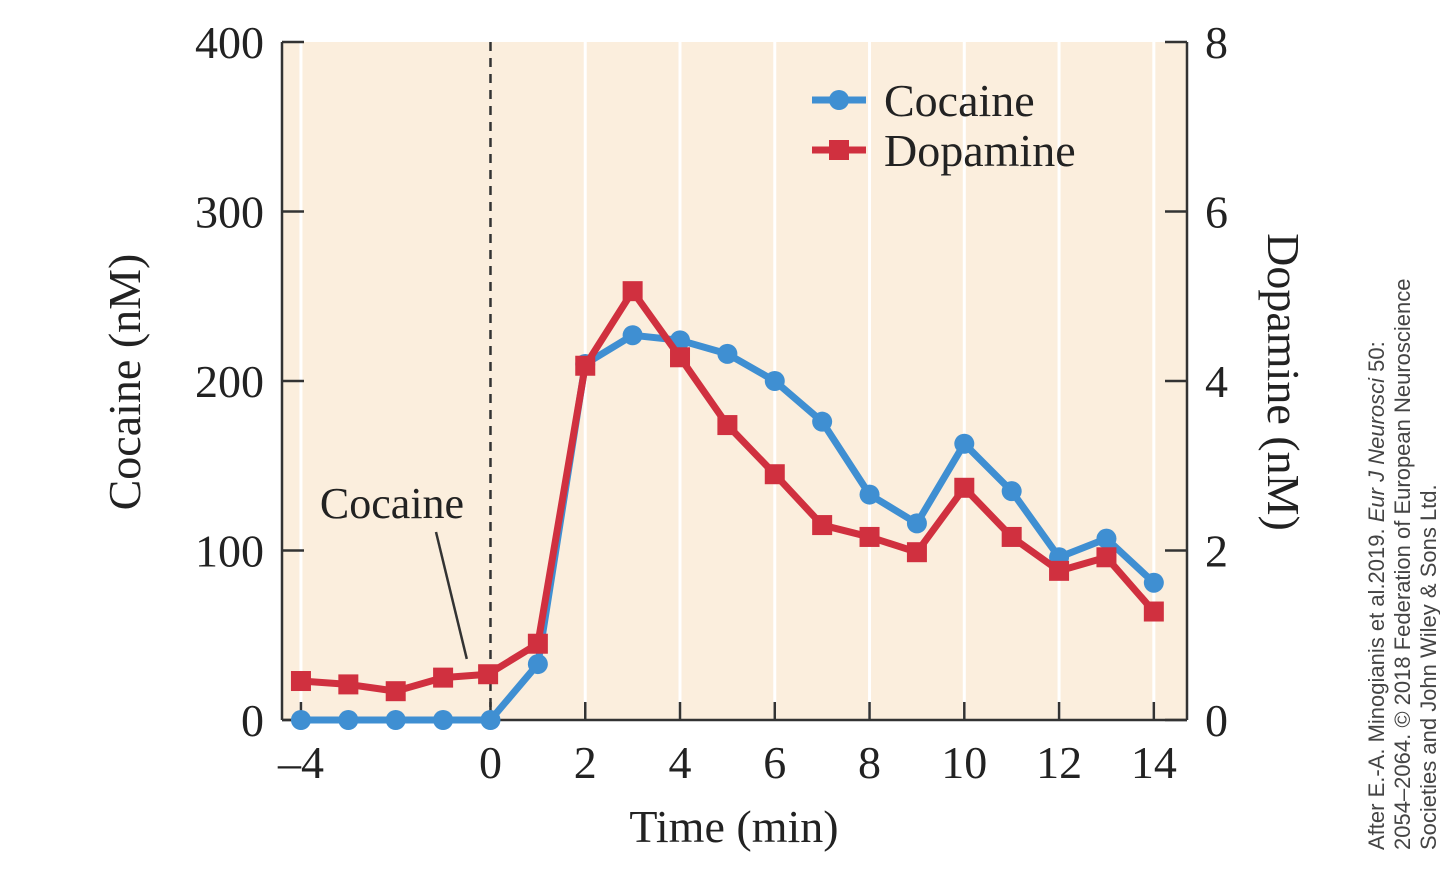  What do you see at coordinates (869, 762) in the screenshot?
I see `x-tick-label: 8` at bounding box center [869, 762].